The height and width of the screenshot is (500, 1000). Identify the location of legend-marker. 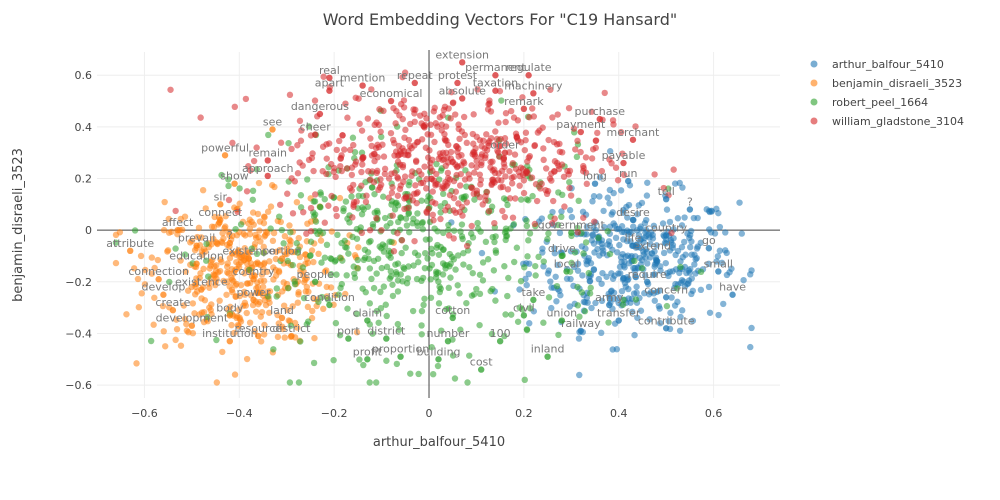
(814, 64).